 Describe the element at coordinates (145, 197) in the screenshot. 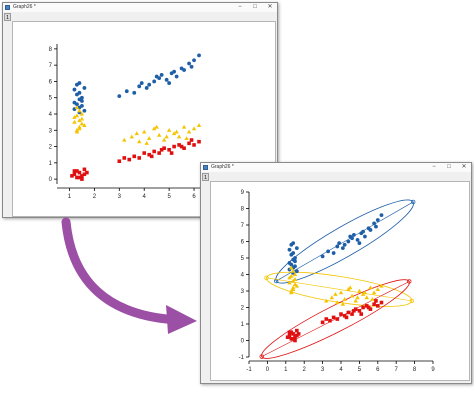

I see `x-tick-label: 4` at that location.